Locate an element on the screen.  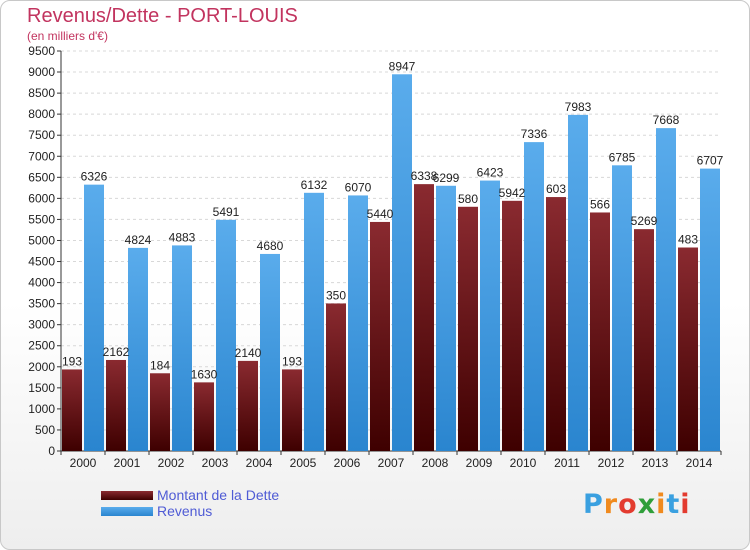
x-tick-label: 2014 is located at coordinates (699, 463).